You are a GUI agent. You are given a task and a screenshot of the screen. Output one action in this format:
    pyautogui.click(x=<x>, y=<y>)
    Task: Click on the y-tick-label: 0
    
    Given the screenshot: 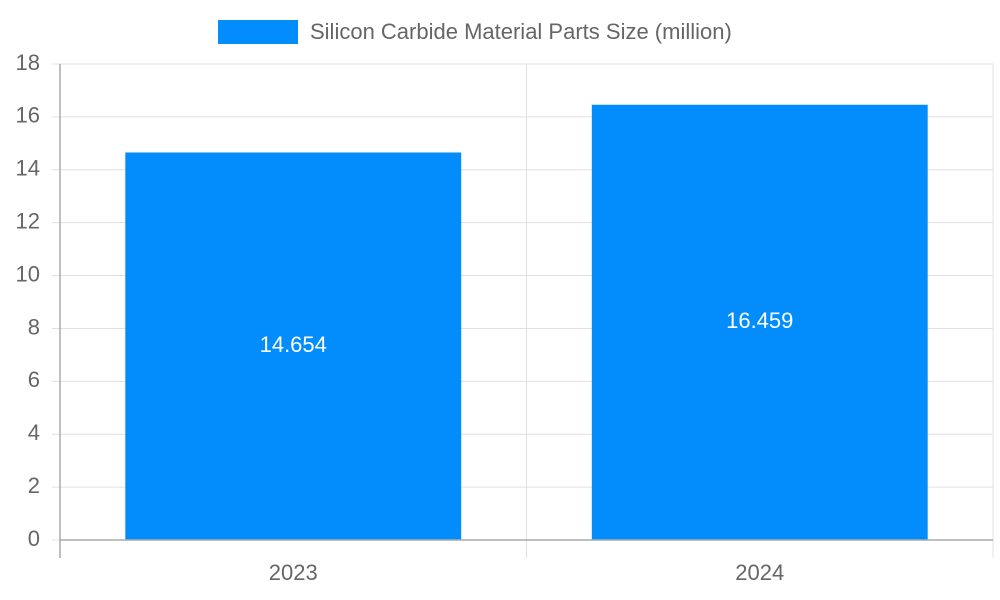 What is the action you would take?
    pyautogui.click(x=34, y=538)
    